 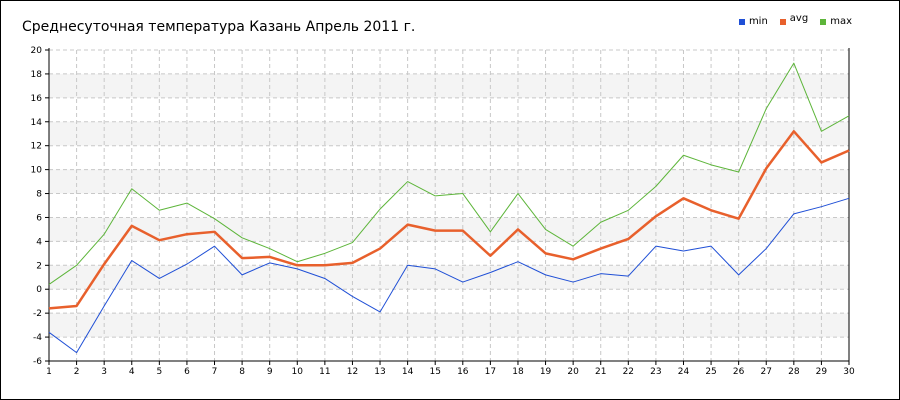 I want to click on x-tick-label: 28, so click(x=794, y=372).